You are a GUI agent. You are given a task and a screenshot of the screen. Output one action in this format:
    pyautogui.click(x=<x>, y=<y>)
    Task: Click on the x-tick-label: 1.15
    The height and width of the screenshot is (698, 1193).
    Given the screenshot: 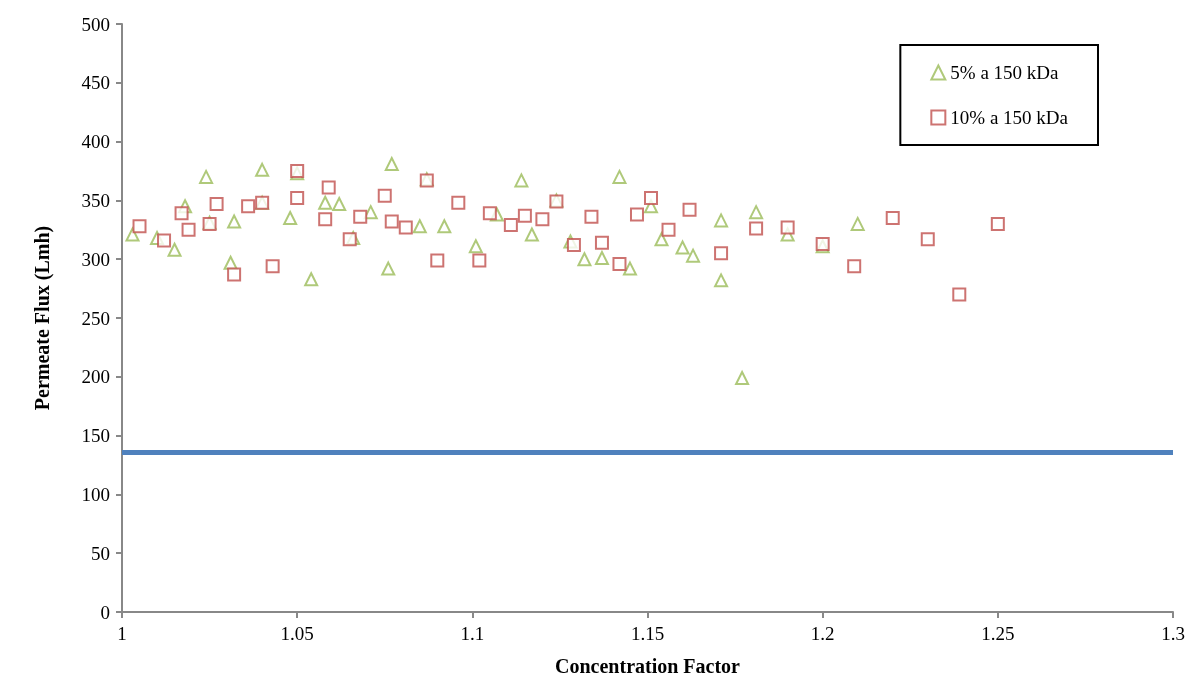 What is the action you would take?
    pyautogui.click(x=647, y=633)
    